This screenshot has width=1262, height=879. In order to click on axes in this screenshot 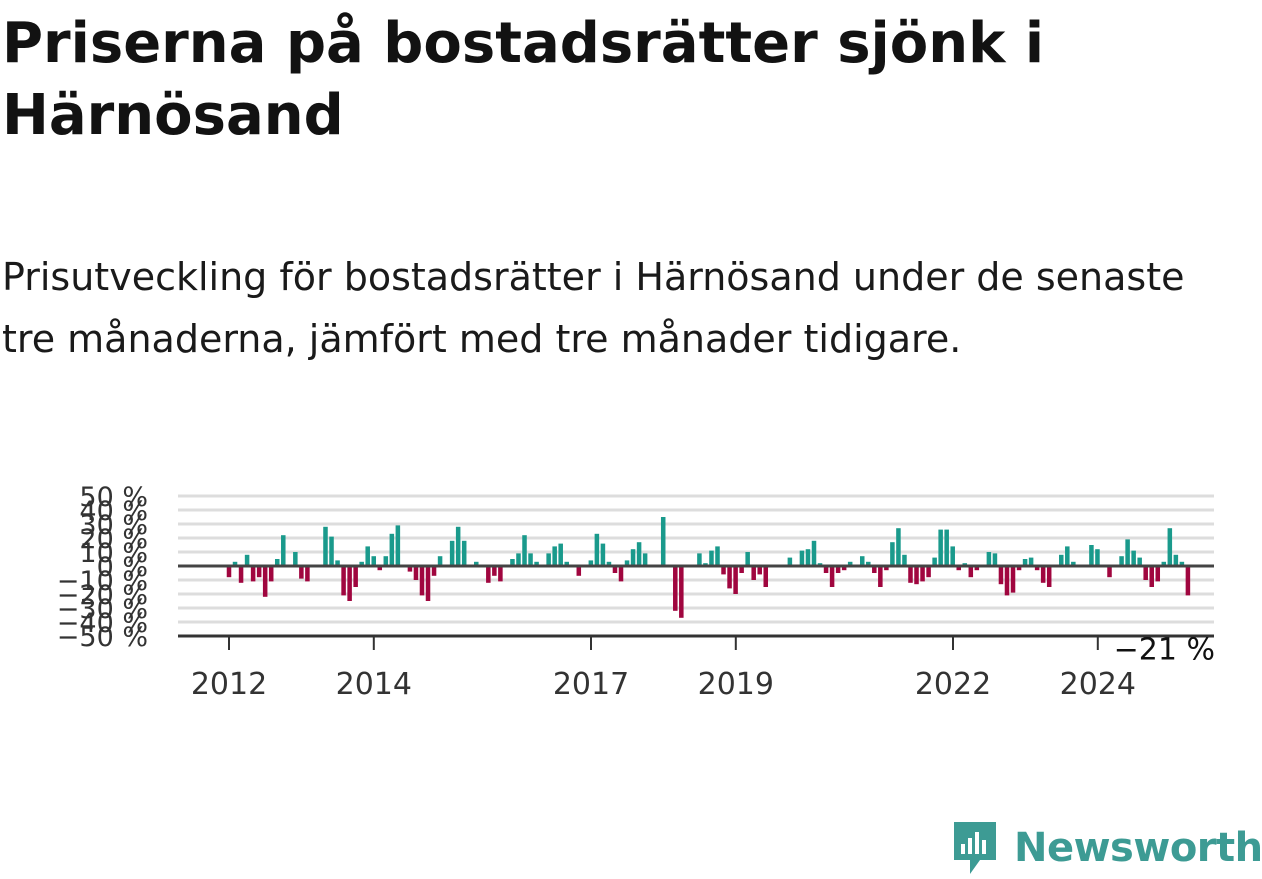, I will do `click(696, 601)`.